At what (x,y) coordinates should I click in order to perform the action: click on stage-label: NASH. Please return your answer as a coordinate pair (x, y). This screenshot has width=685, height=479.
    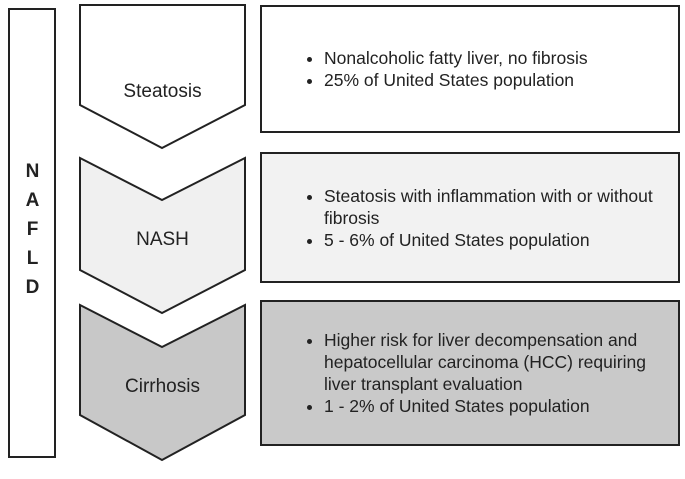
    Looking at the image, I should click on (162, 239).